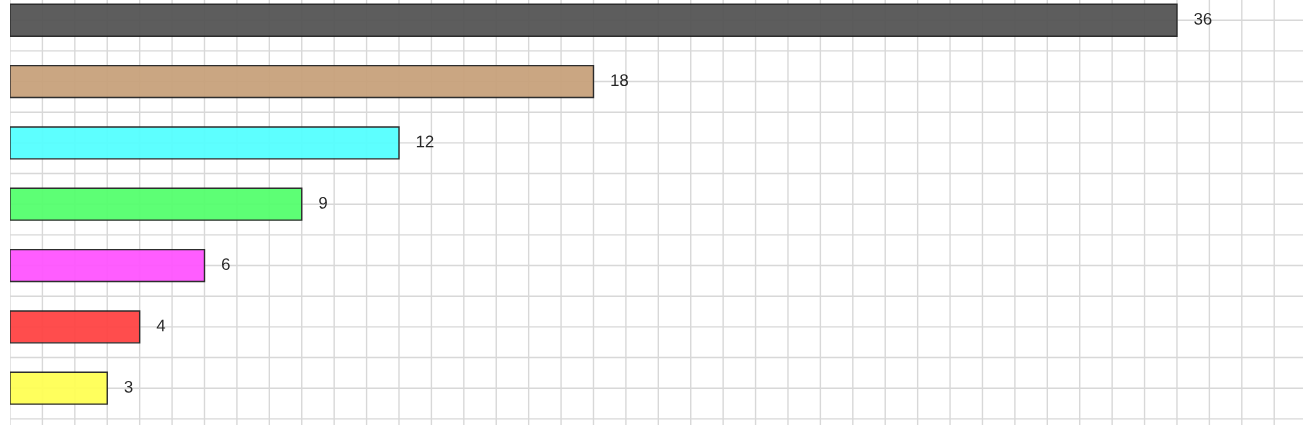 The width and height of the screenshot is (1303, 425). What do you see at coordinates (619, 80) in the screenshot?
I see `data-label: 18` at bounding box center [619, 80].